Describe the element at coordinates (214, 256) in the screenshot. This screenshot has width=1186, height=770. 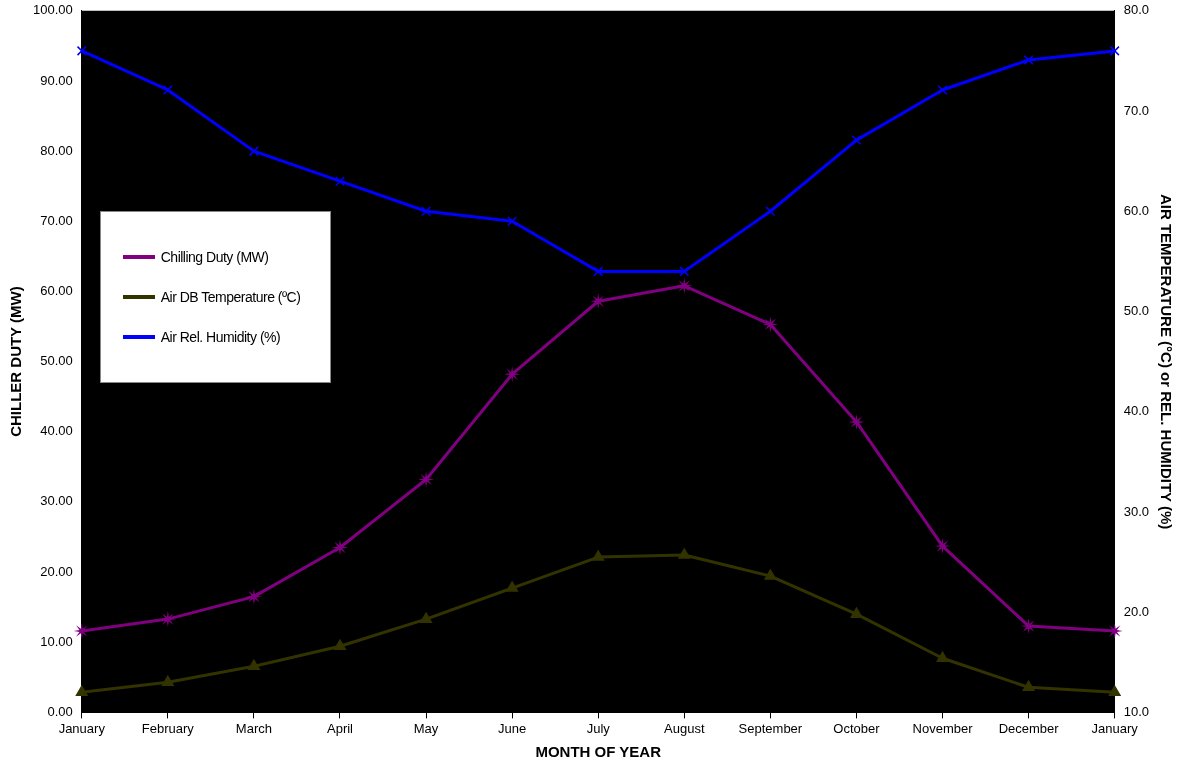
I see `legend-label: Chilling Duty (MW)` at that location.